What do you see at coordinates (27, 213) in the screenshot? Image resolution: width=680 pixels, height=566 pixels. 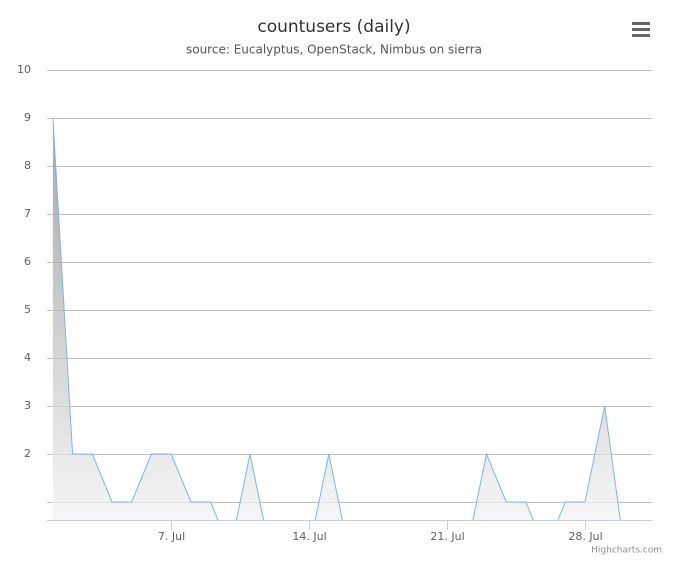 I see `y-tick-label: 7` at bounding box center [27, 213].